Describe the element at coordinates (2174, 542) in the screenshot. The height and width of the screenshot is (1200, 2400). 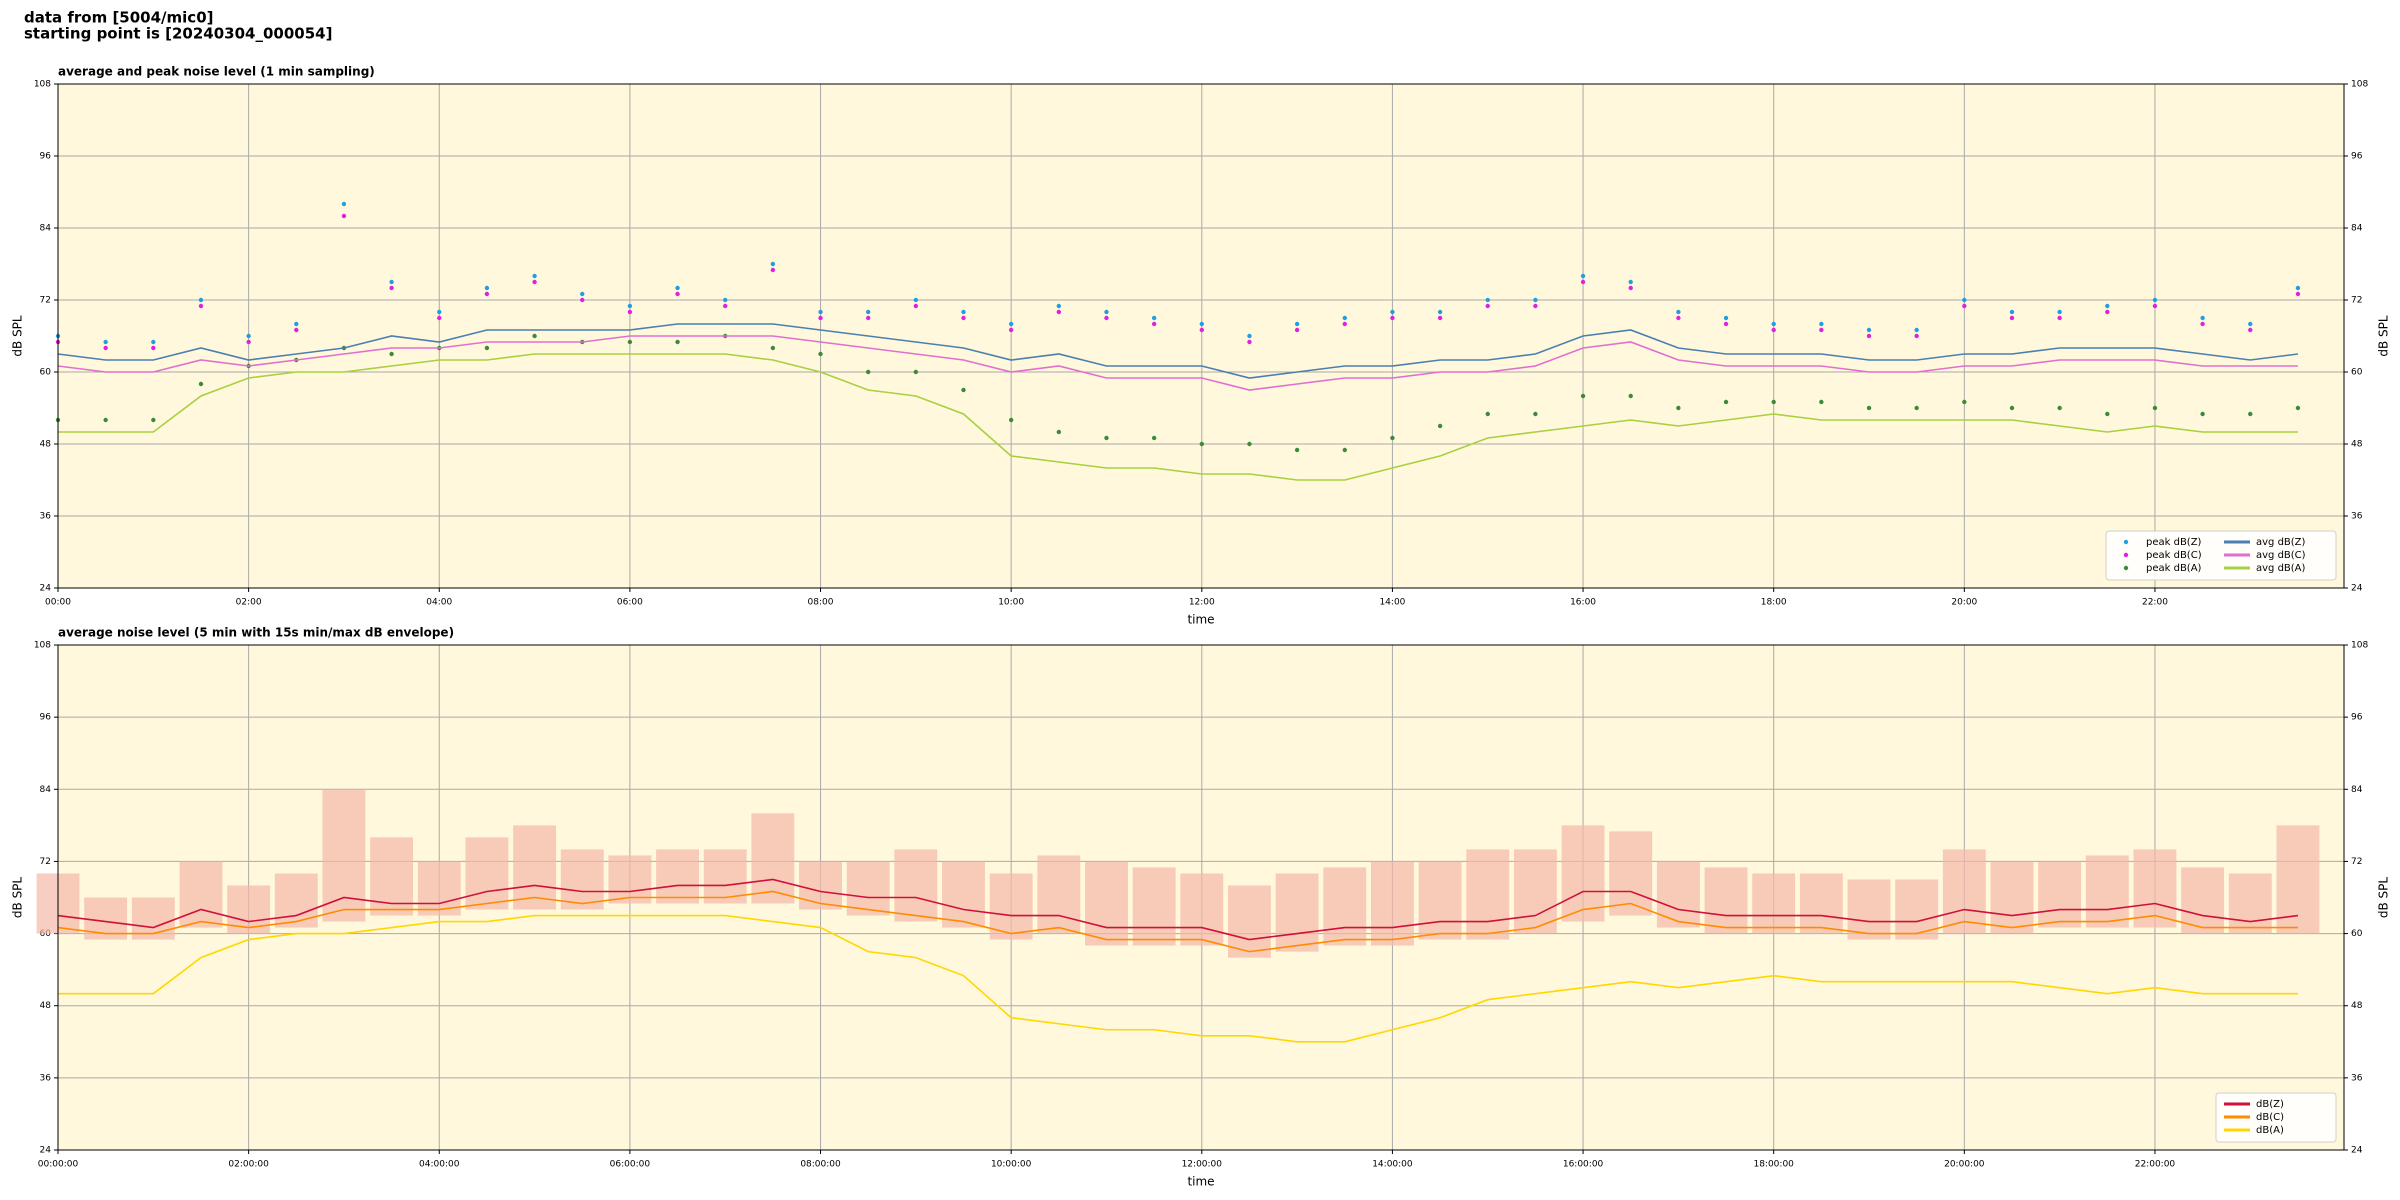
I see `legend-label: peak dB(Z)` at that location.